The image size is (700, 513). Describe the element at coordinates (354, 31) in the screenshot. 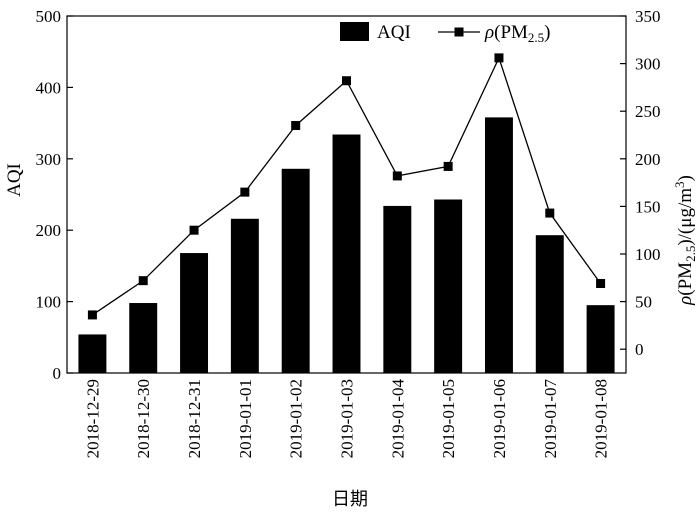

I see `legend-bar-swatch` at that location.